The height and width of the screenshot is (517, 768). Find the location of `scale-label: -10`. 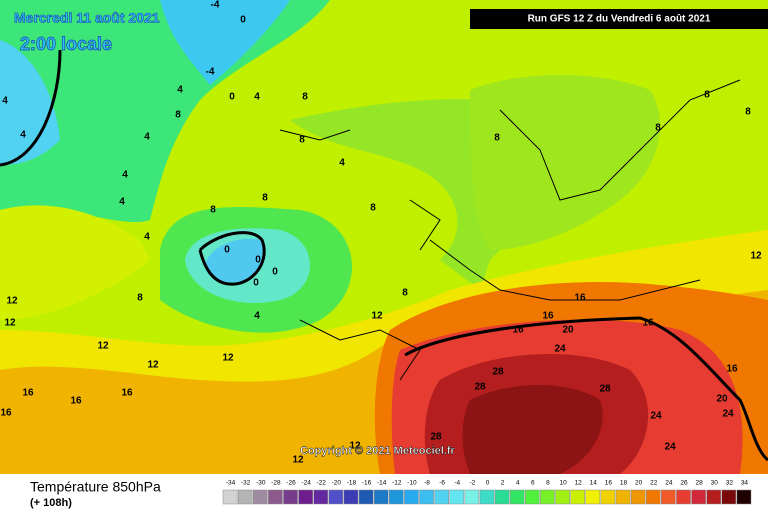

scale-label: -10 is located at coordinates (412, 483).